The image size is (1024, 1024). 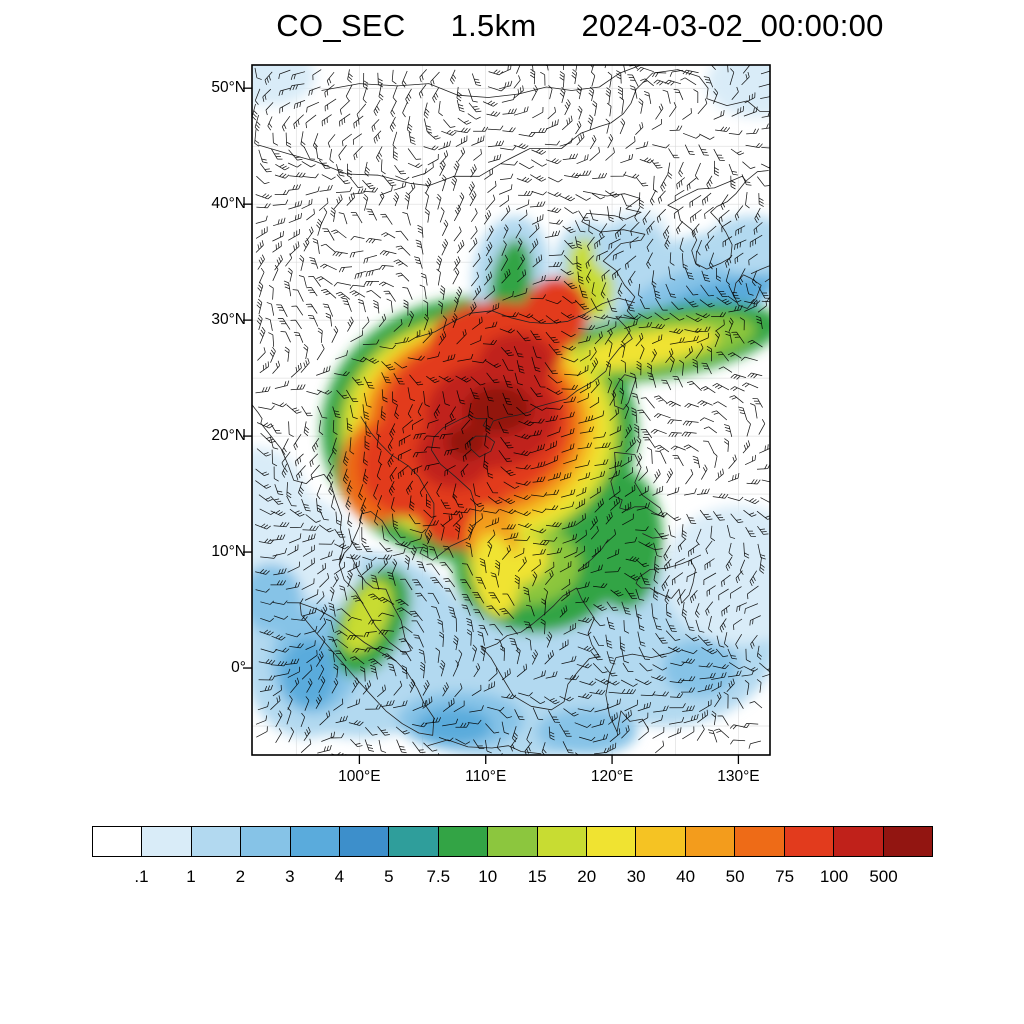 What do you see at coordinates (341, 25) in the screenshot?
I see `title-variable: CO_SEC` at bounding box center [341, 25].